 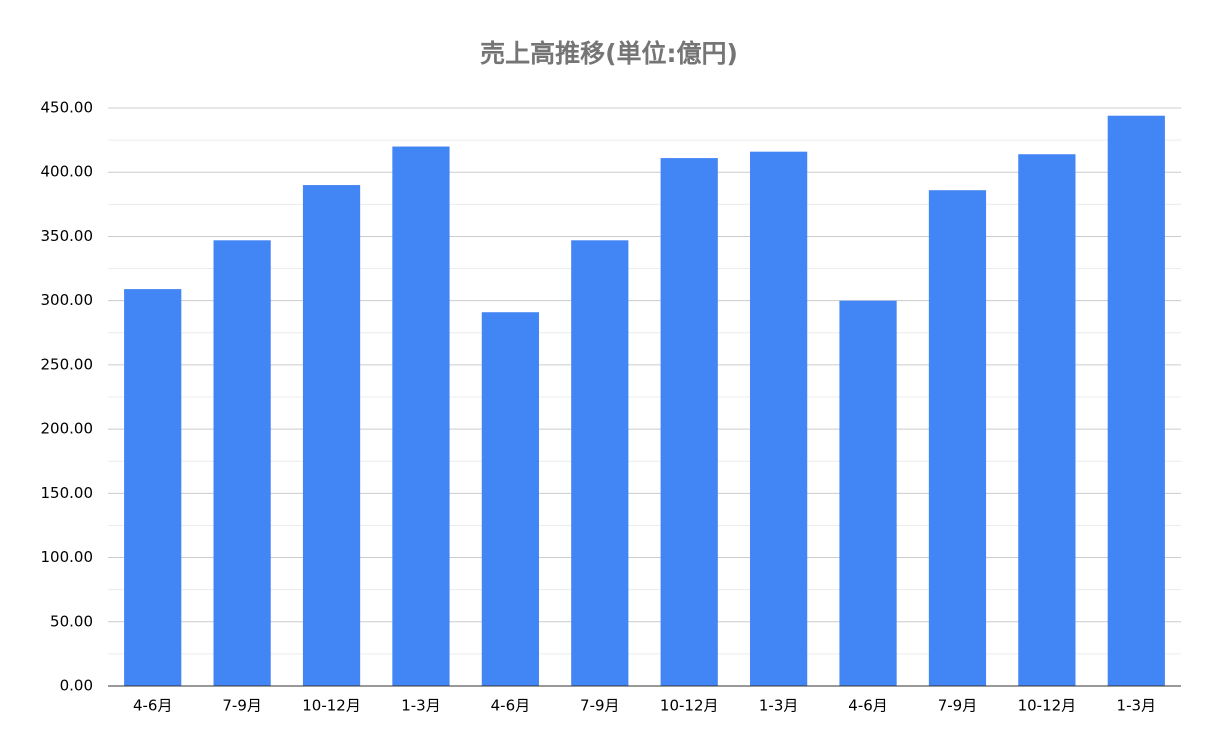 I want to click on y-tick-label: 0.00, so click(x=76, y=686).